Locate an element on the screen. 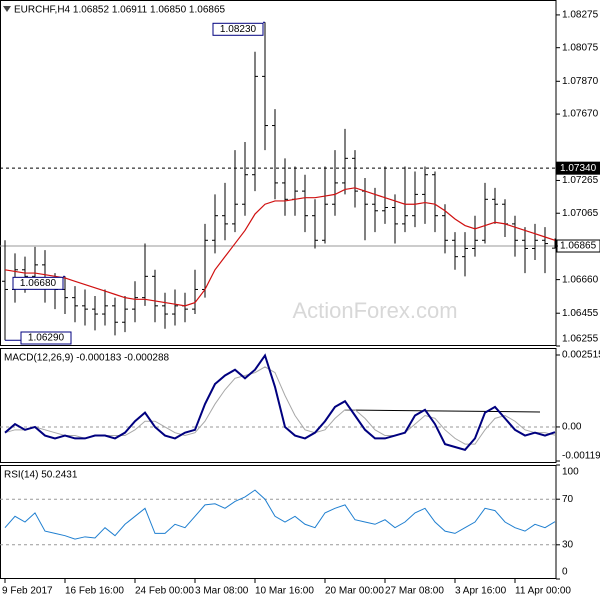  x-tick-label: 3 Apr 16:00 is located at coordinates (481, 591).